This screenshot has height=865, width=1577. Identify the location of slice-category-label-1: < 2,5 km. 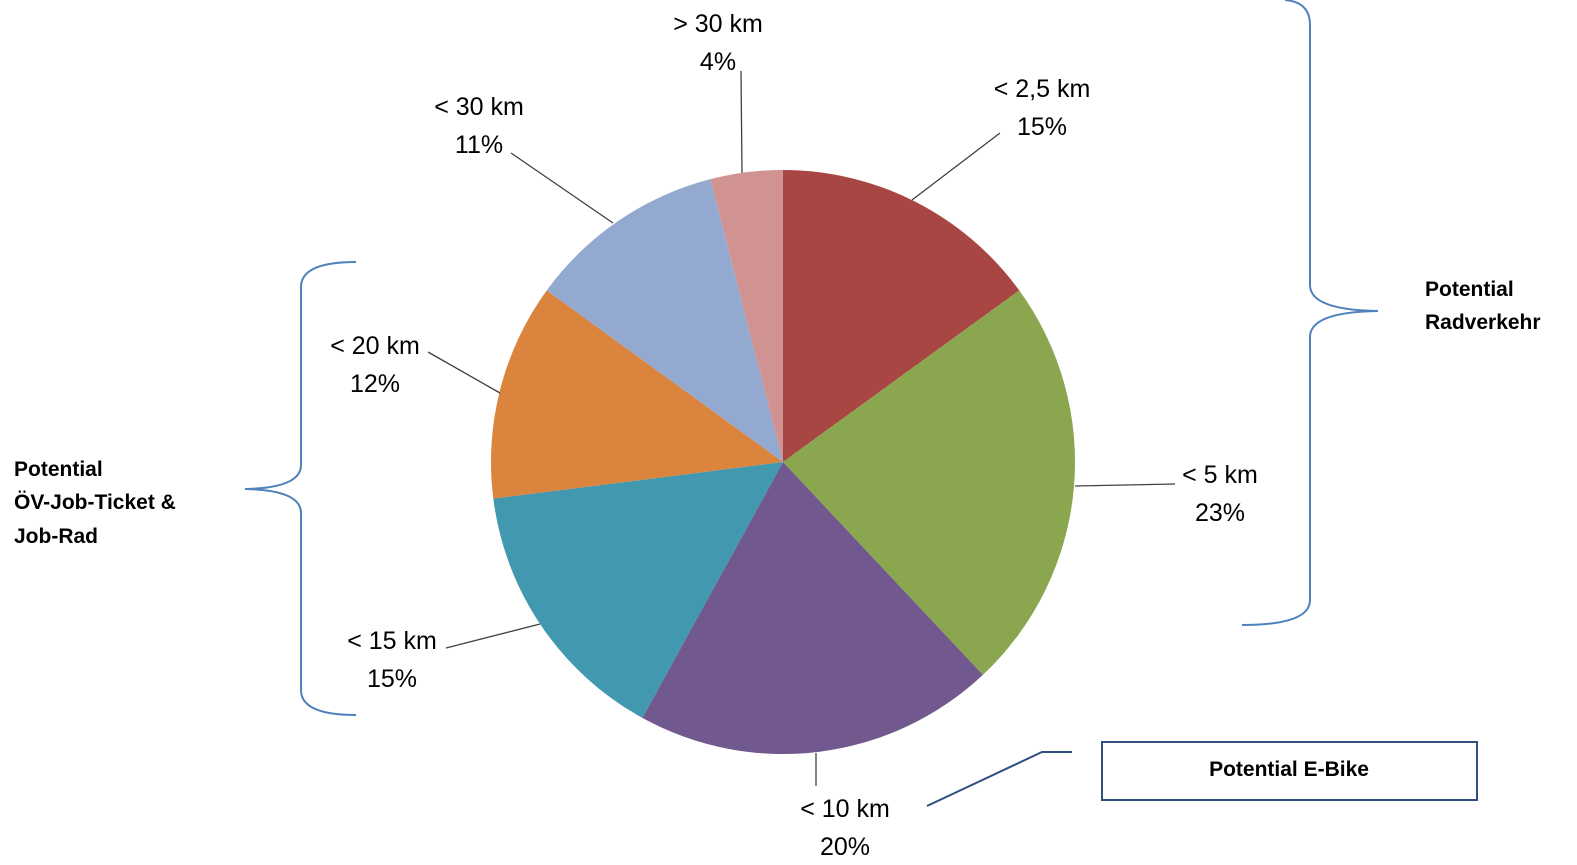
(1042, 89).